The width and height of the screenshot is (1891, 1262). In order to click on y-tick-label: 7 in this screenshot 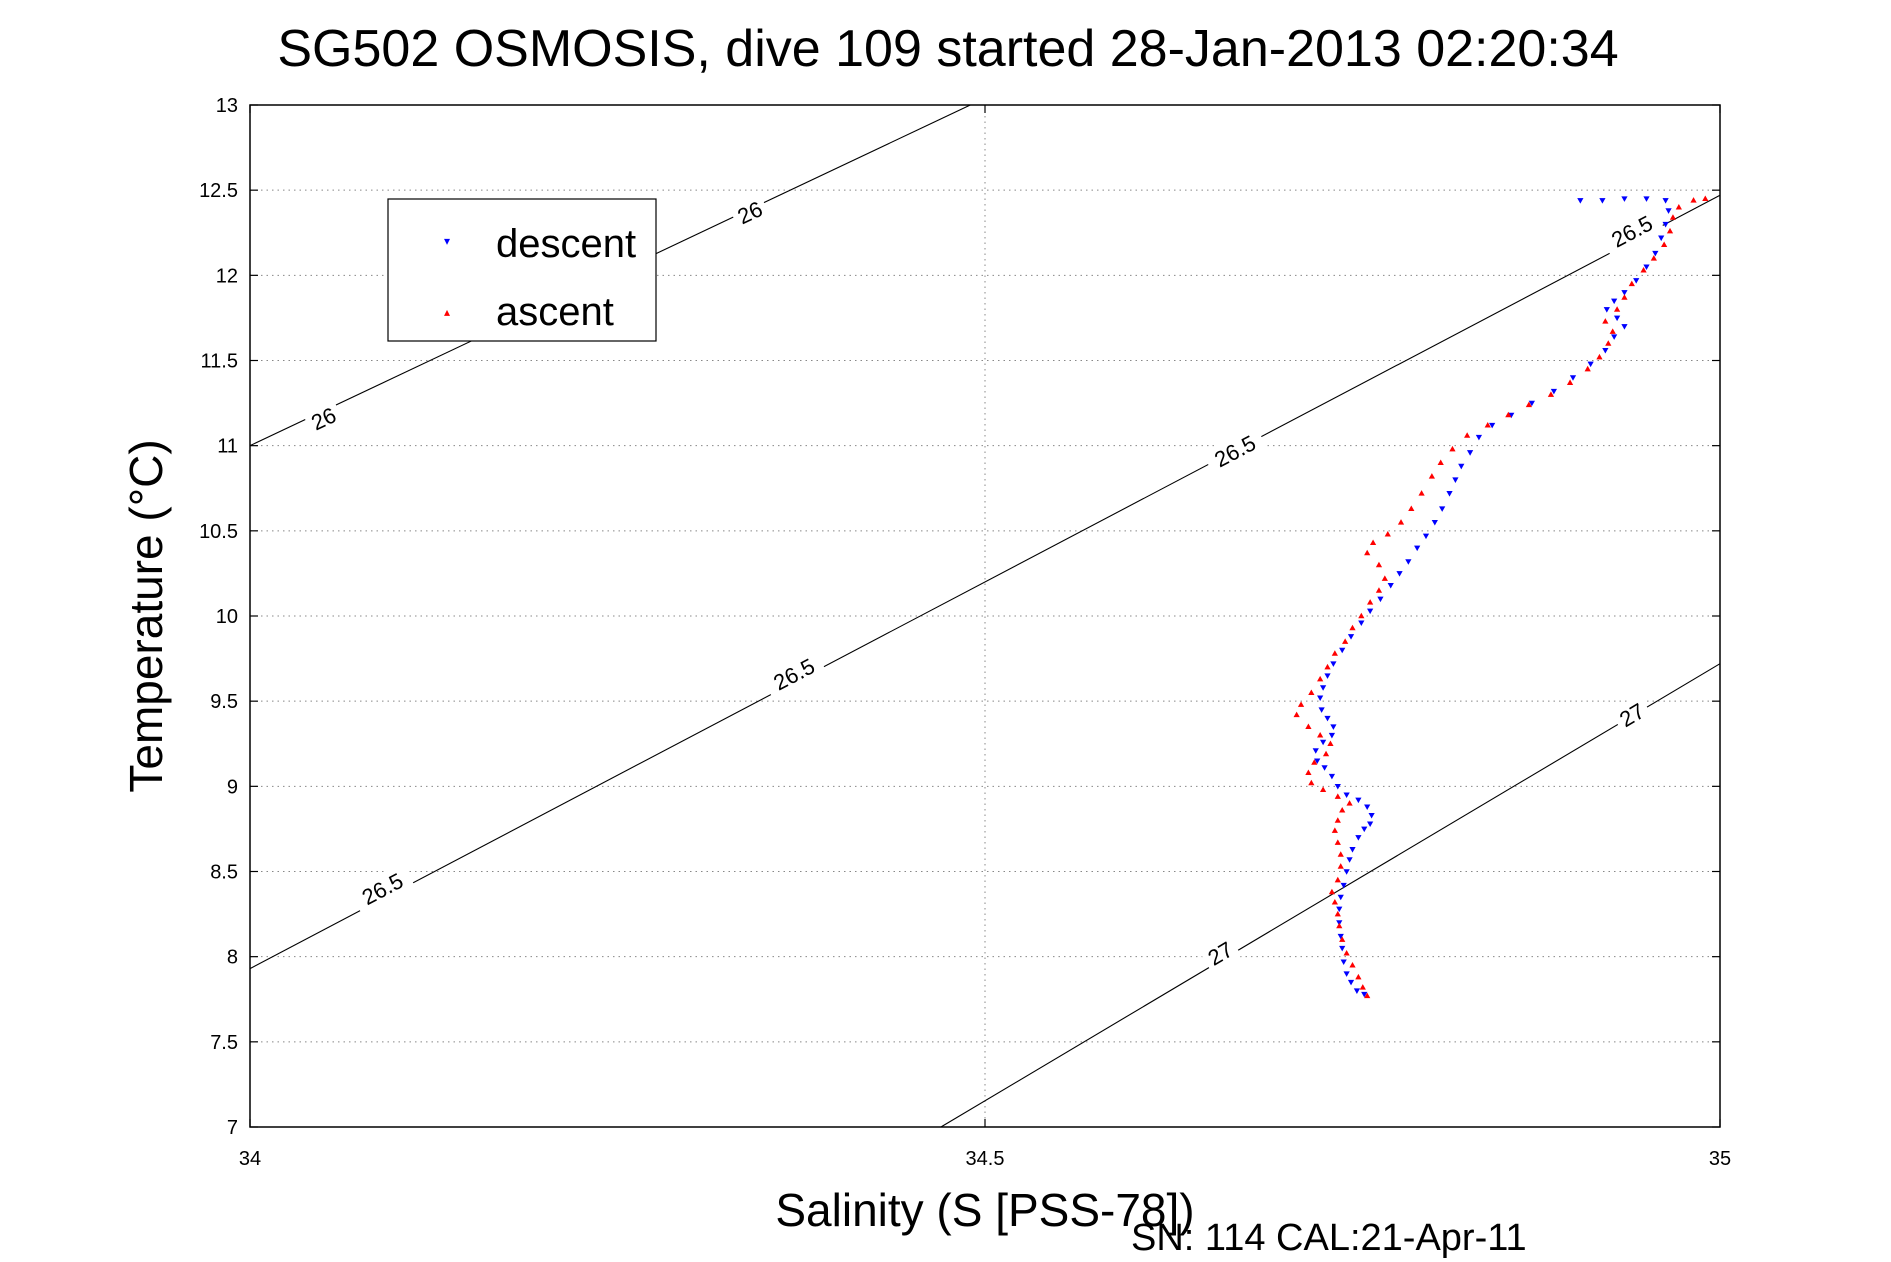, I will do `click(232, 1128)`.